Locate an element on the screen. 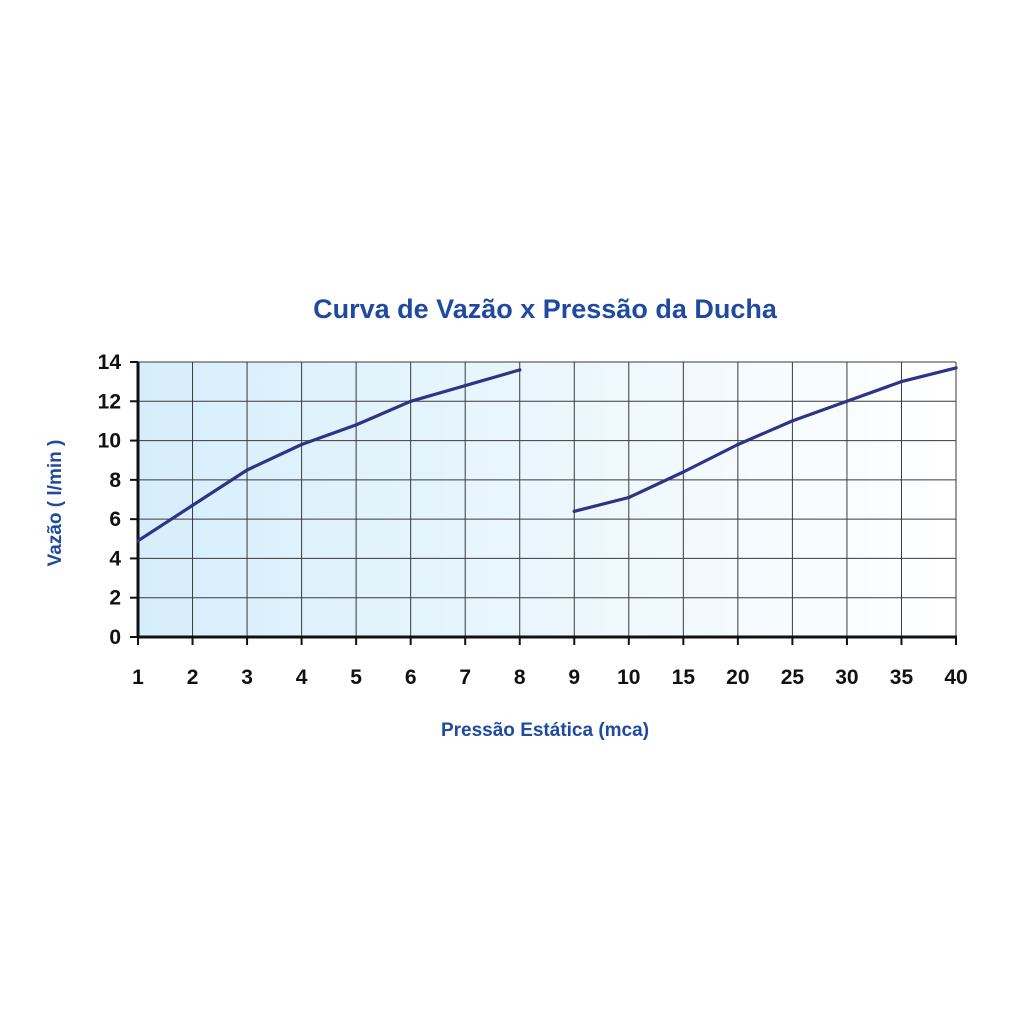  y-tick-label: 8 is located at coordinates (115, 480).